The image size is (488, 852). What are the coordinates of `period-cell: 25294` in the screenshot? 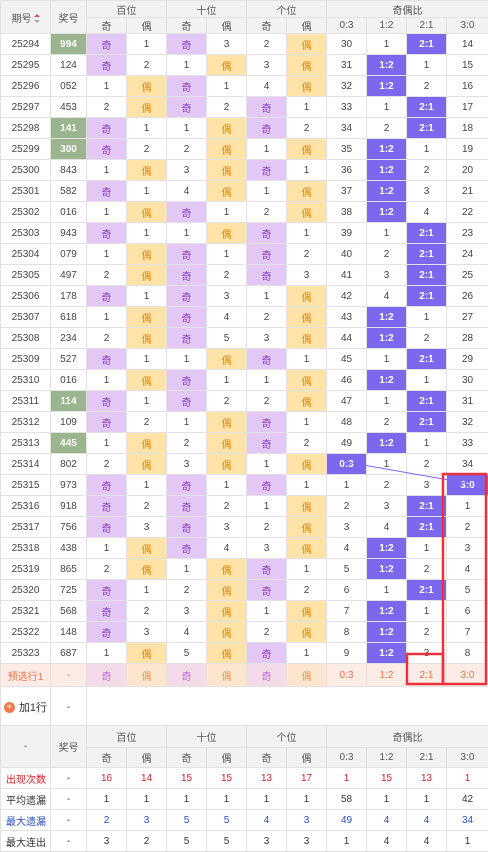 It's located at (26, 44).